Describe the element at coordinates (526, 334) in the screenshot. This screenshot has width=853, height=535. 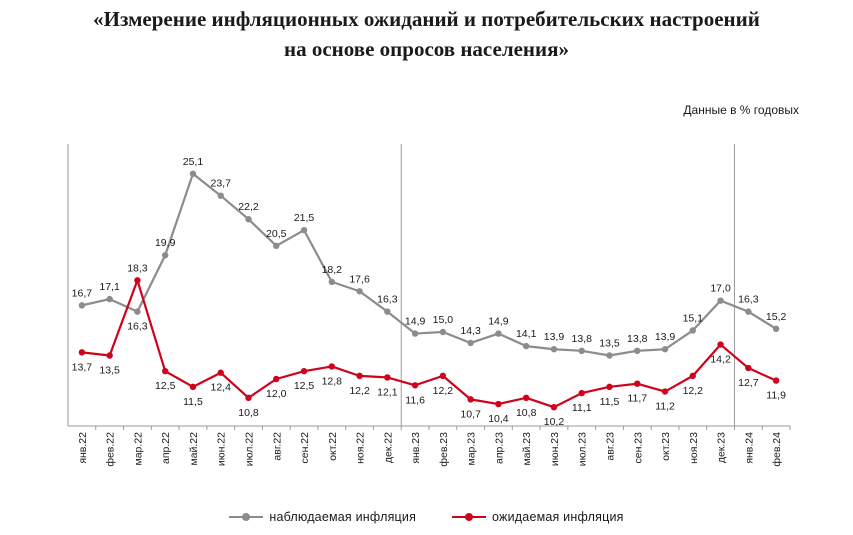
I see `data-label-observed: 14,1` at that location.